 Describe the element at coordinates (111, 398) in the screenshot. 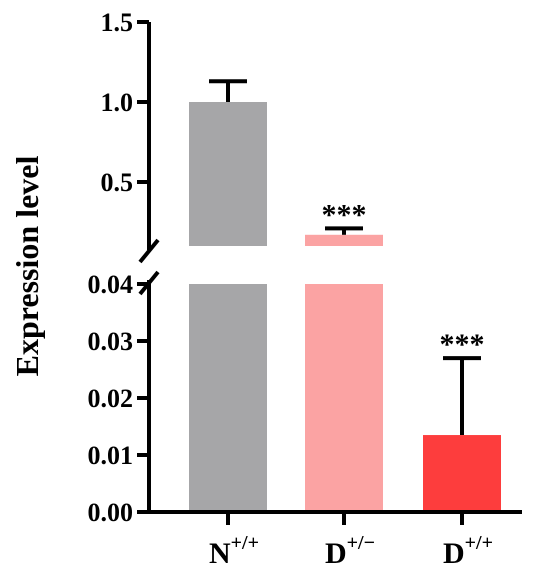

I see `lower-tick-label: 0.02` at that location.